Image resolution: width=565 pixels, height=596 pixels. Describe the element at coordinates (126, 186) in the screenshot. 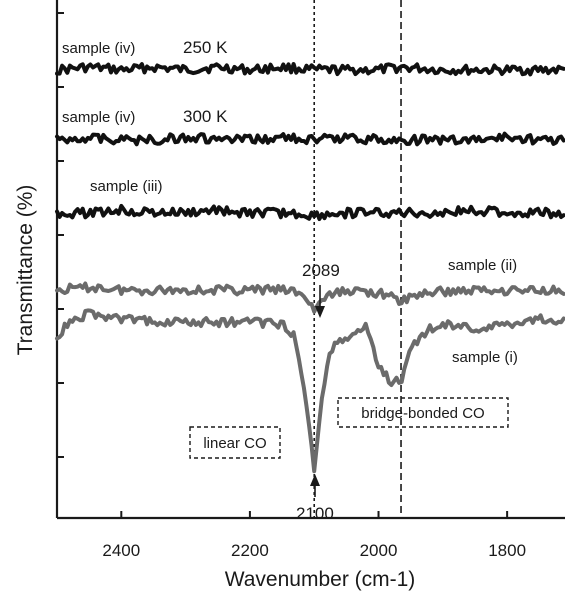

I see `label-iii: sample (iii)` at that location.